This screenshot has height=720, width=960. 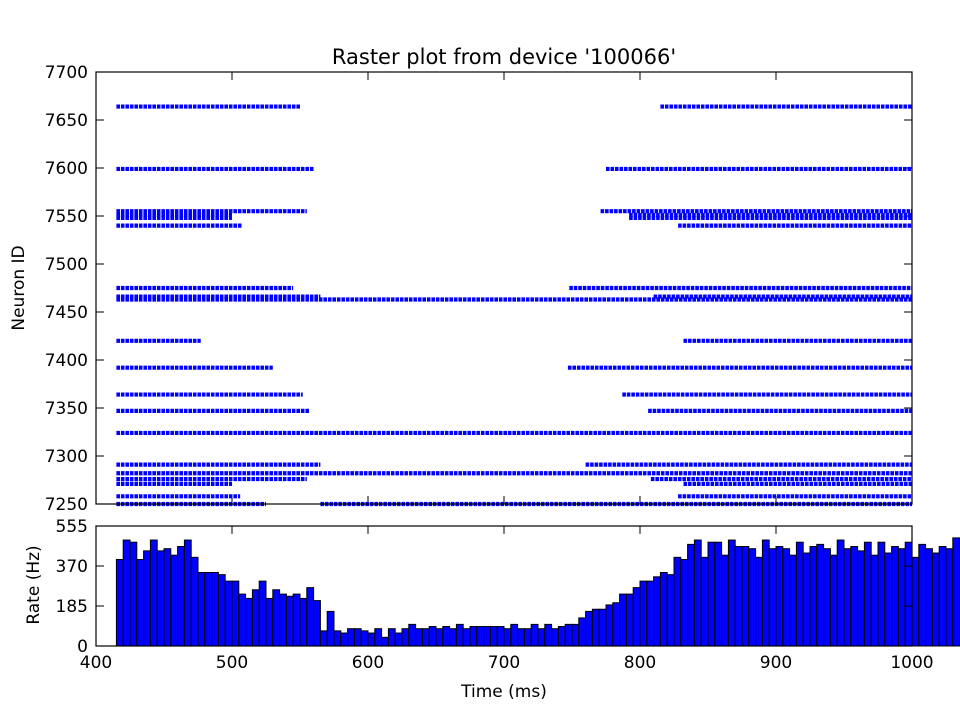 What do you see at coordinates (66, 265) in the screenshot?
I see `raster-y-tick-label: 7500` at bounding box center [66, 265].